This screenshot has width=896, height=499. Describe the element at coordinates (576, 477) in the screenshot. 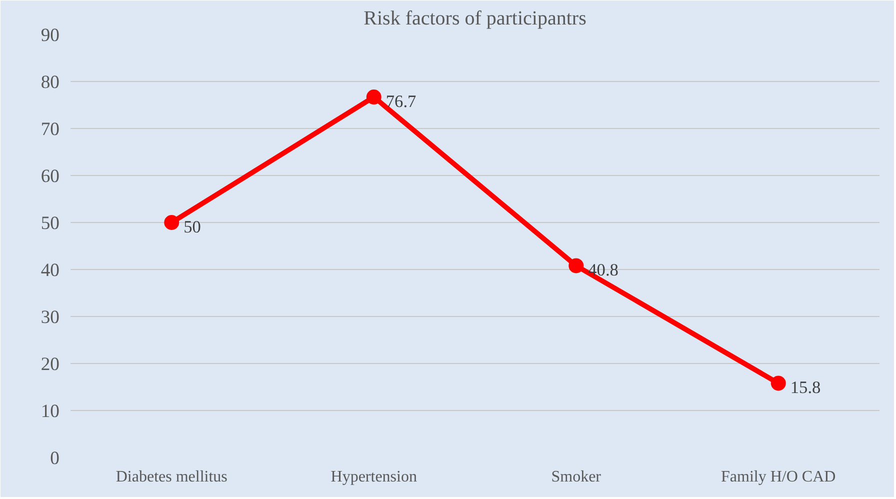

I see `x-tick-label: Smoker` at that location.